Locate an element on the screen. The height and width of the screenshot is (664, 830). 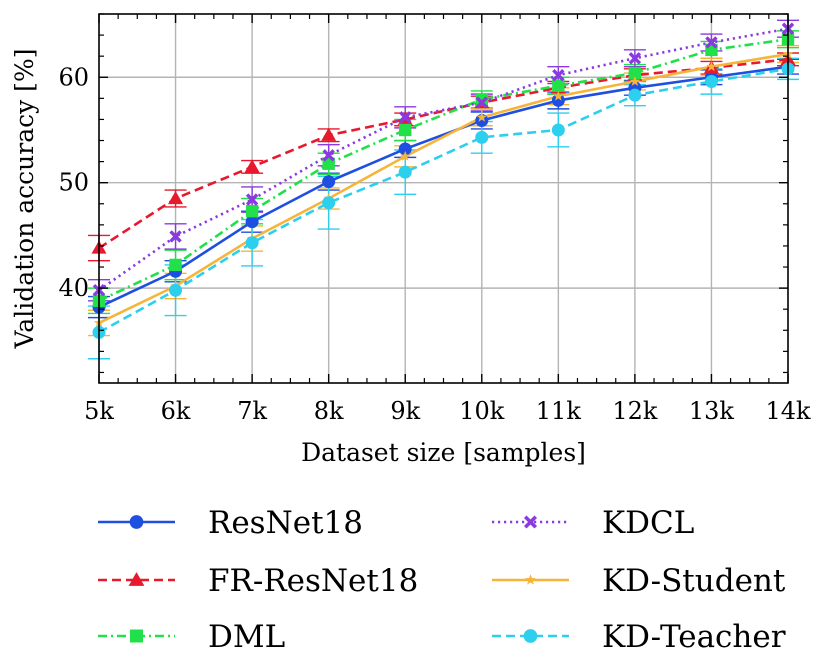
legend-label-kdcl: KDCL is located at coordinates (648, 523).